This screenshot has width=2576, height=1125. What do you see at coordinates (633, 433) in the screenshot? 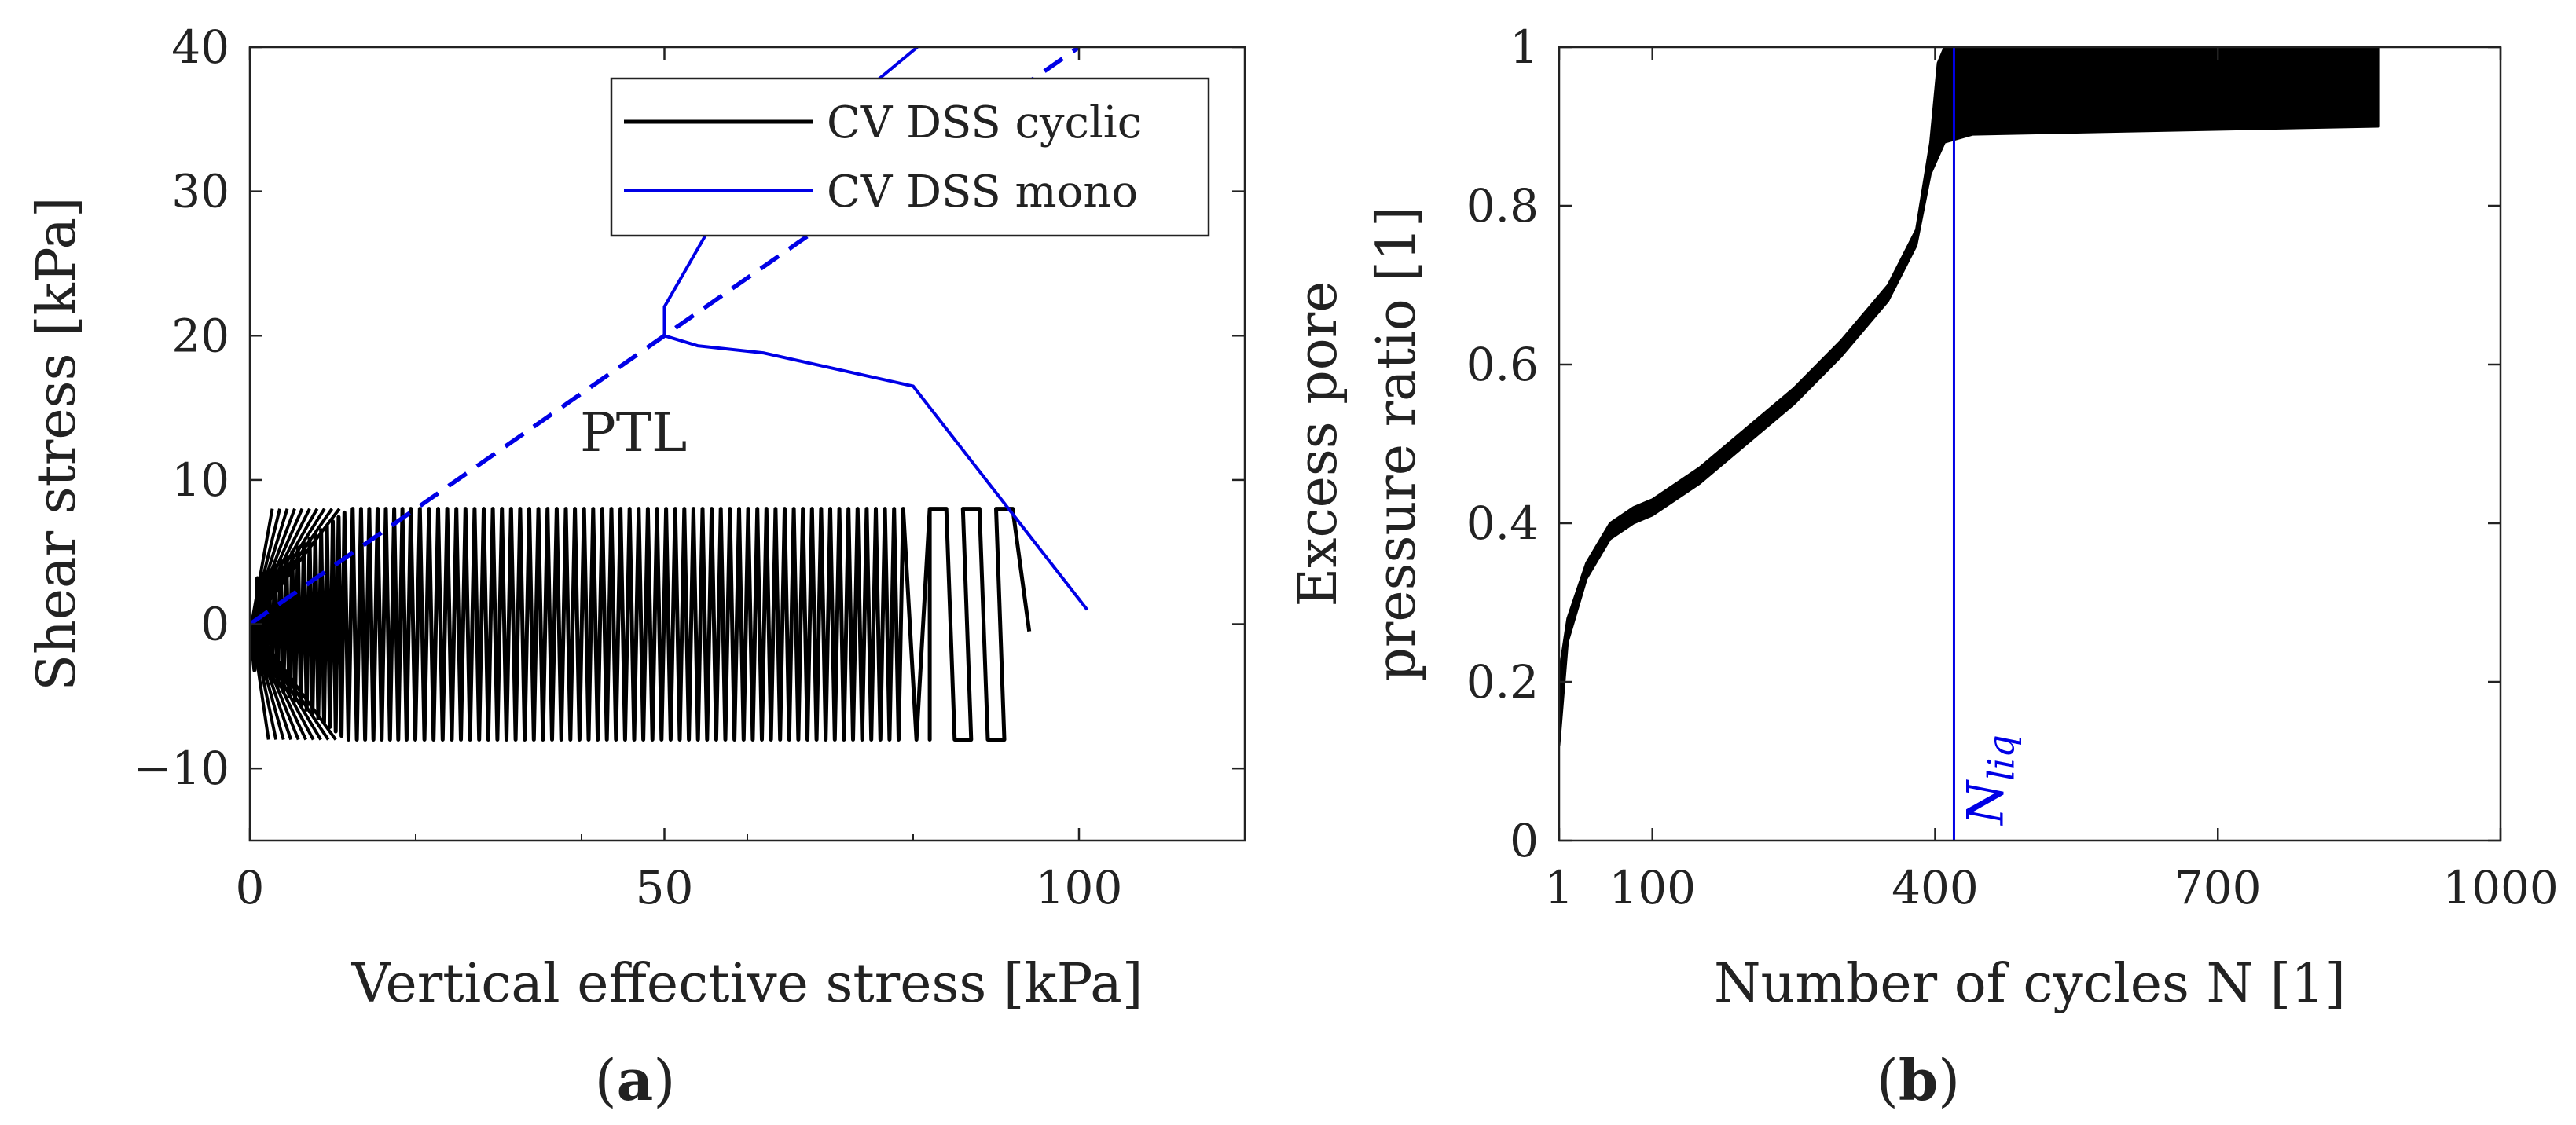
I see `panel-a-ptl-annotation: PTL` at bounding box center [633, 433].